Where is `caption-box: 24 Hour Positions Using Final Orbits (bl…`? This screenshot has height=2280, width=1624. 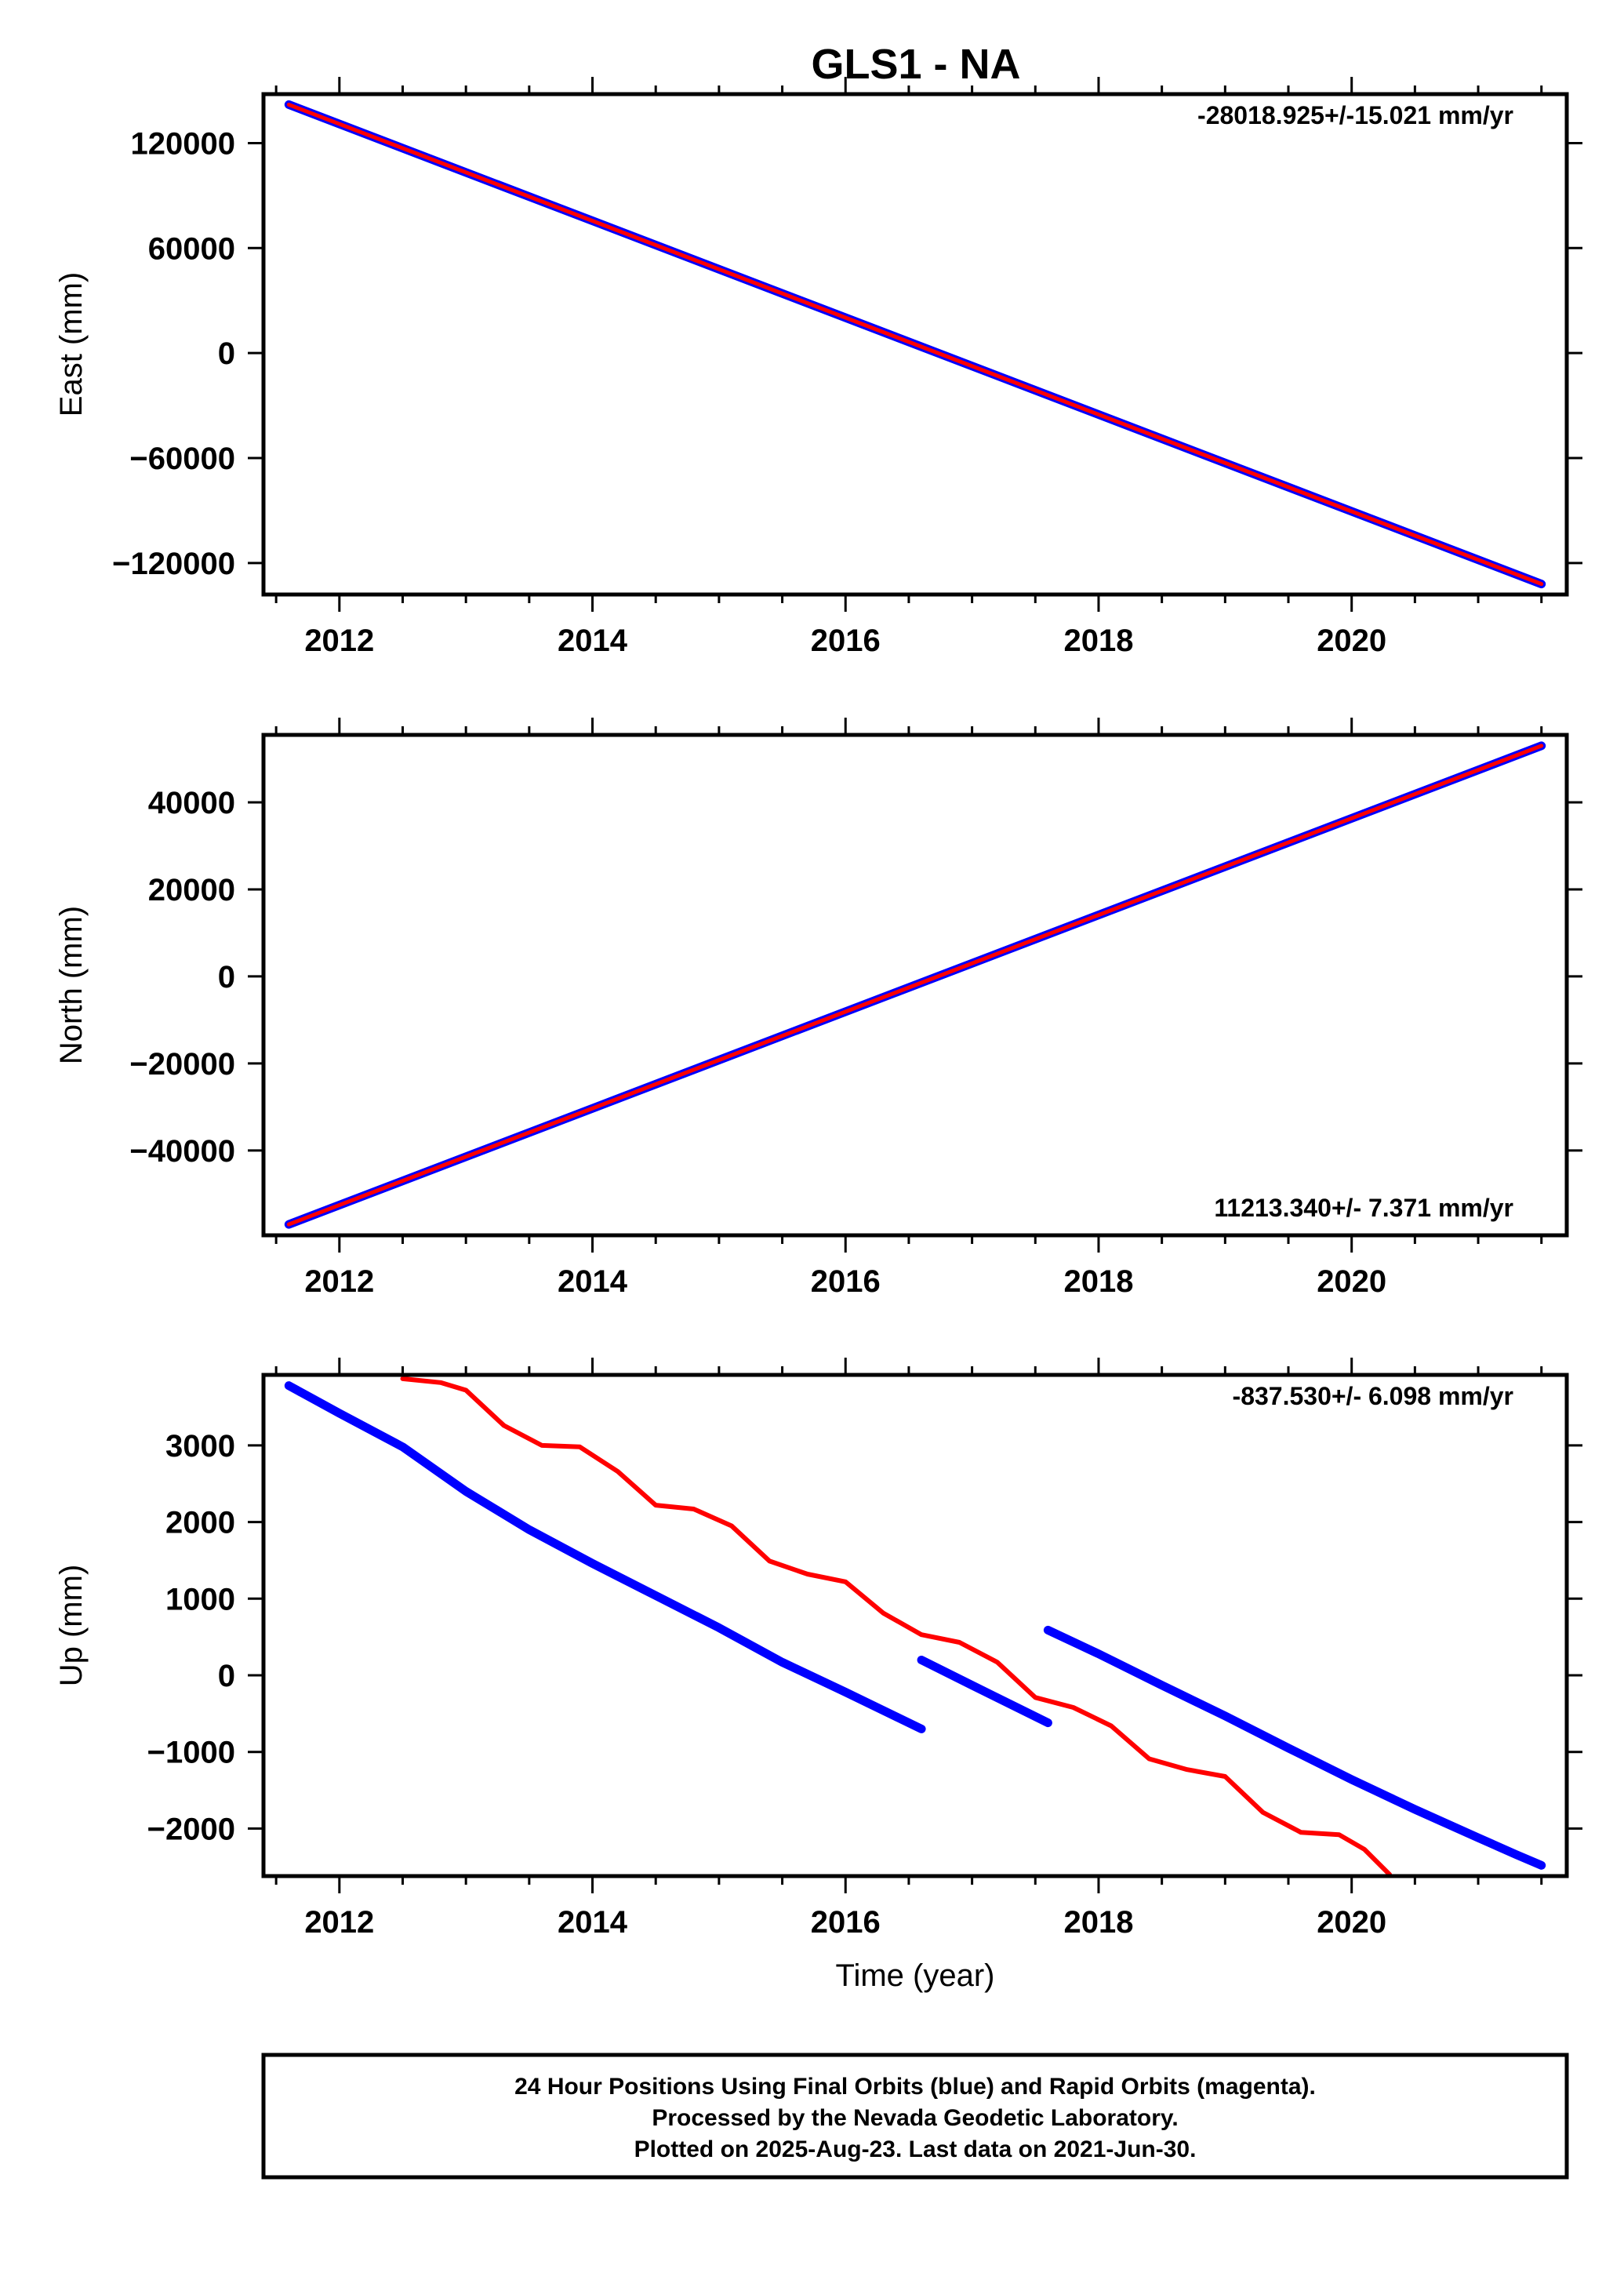 caption-box: 24 Hour Positions Using Final Orbits (bl… is located at coordinates (915, 2116).